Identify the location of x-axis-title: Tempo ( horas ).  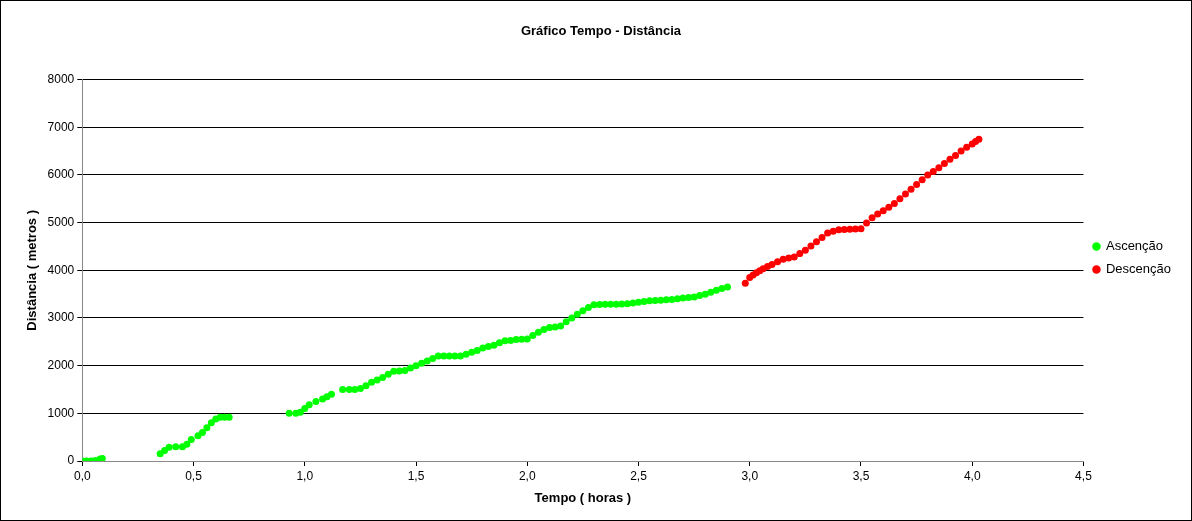
(583, 497).